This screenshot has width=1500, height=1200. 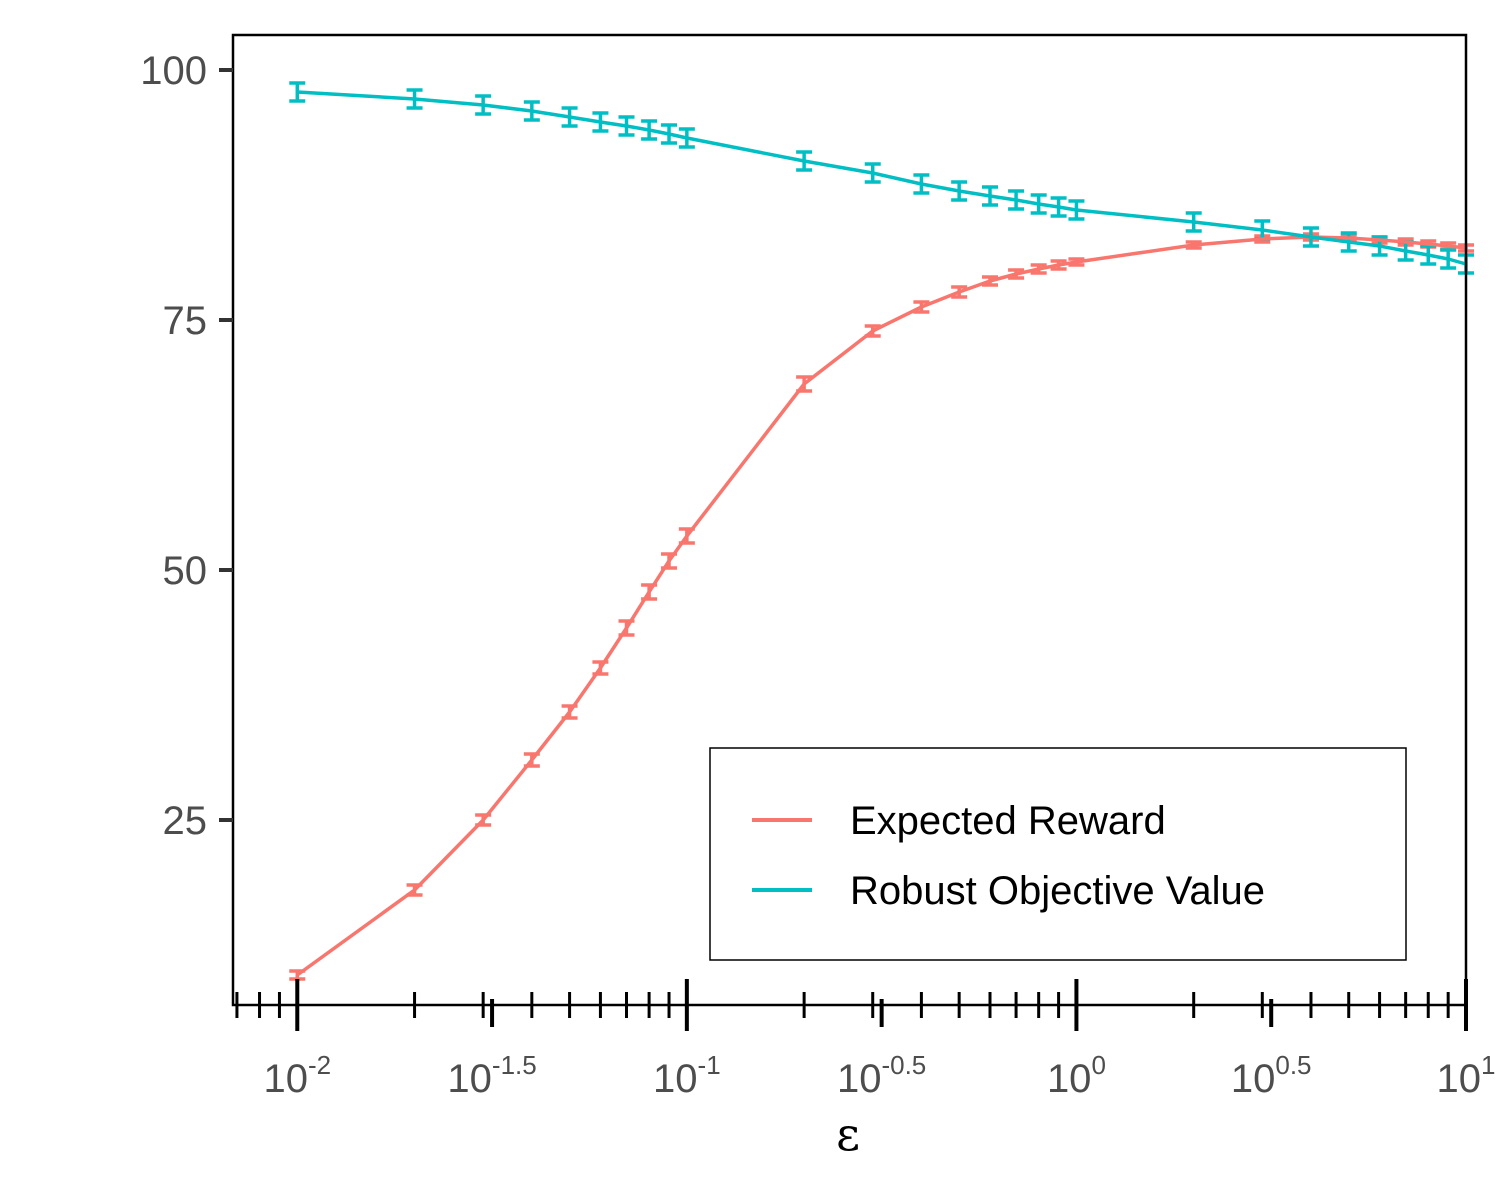 What do you see at coordinates (848, 1134) in the screenshot?
I see `x-axis-title: ε` at bounding box center [848, 1134].